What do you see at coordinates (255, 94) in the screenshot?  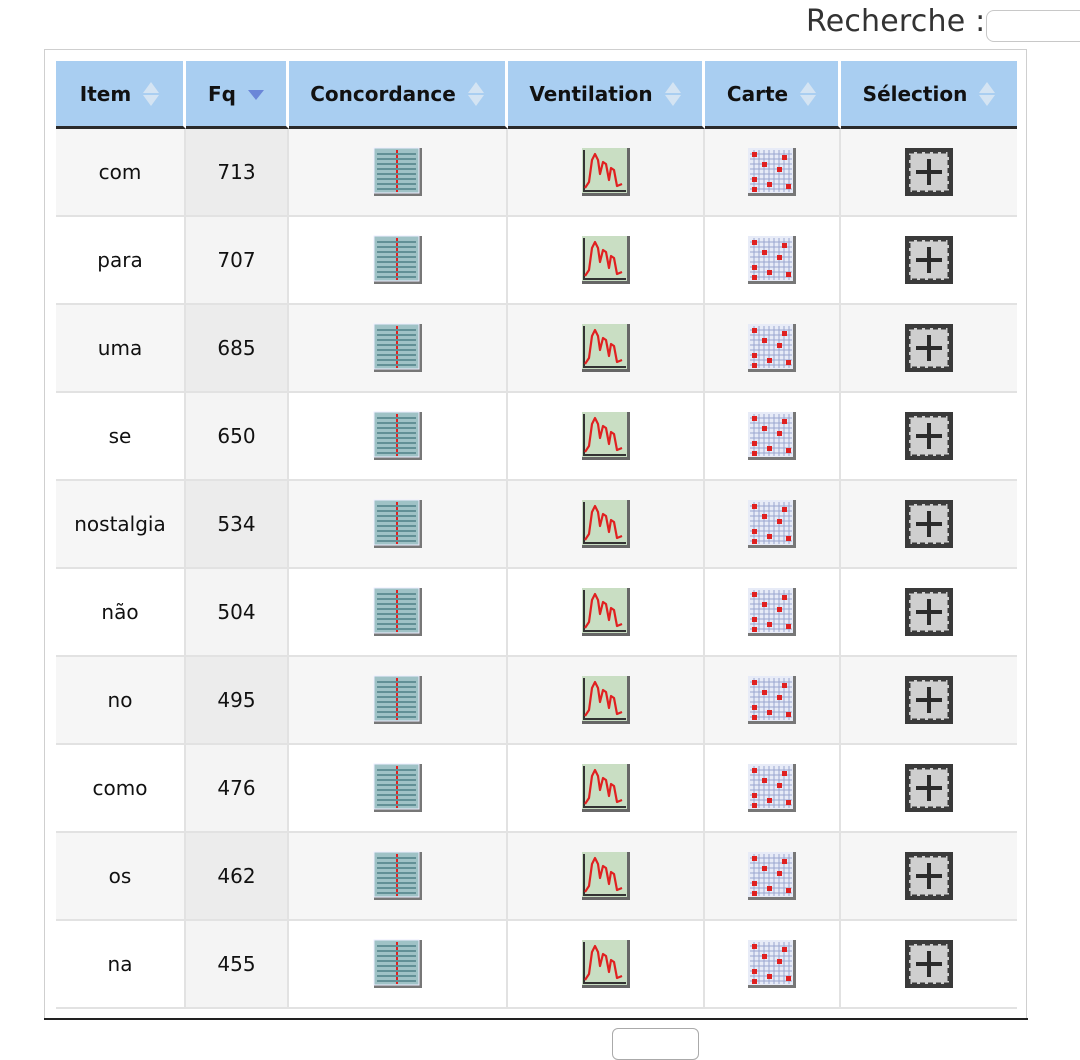 I see `sort-descending-icon` at bounding box center [255, 94].